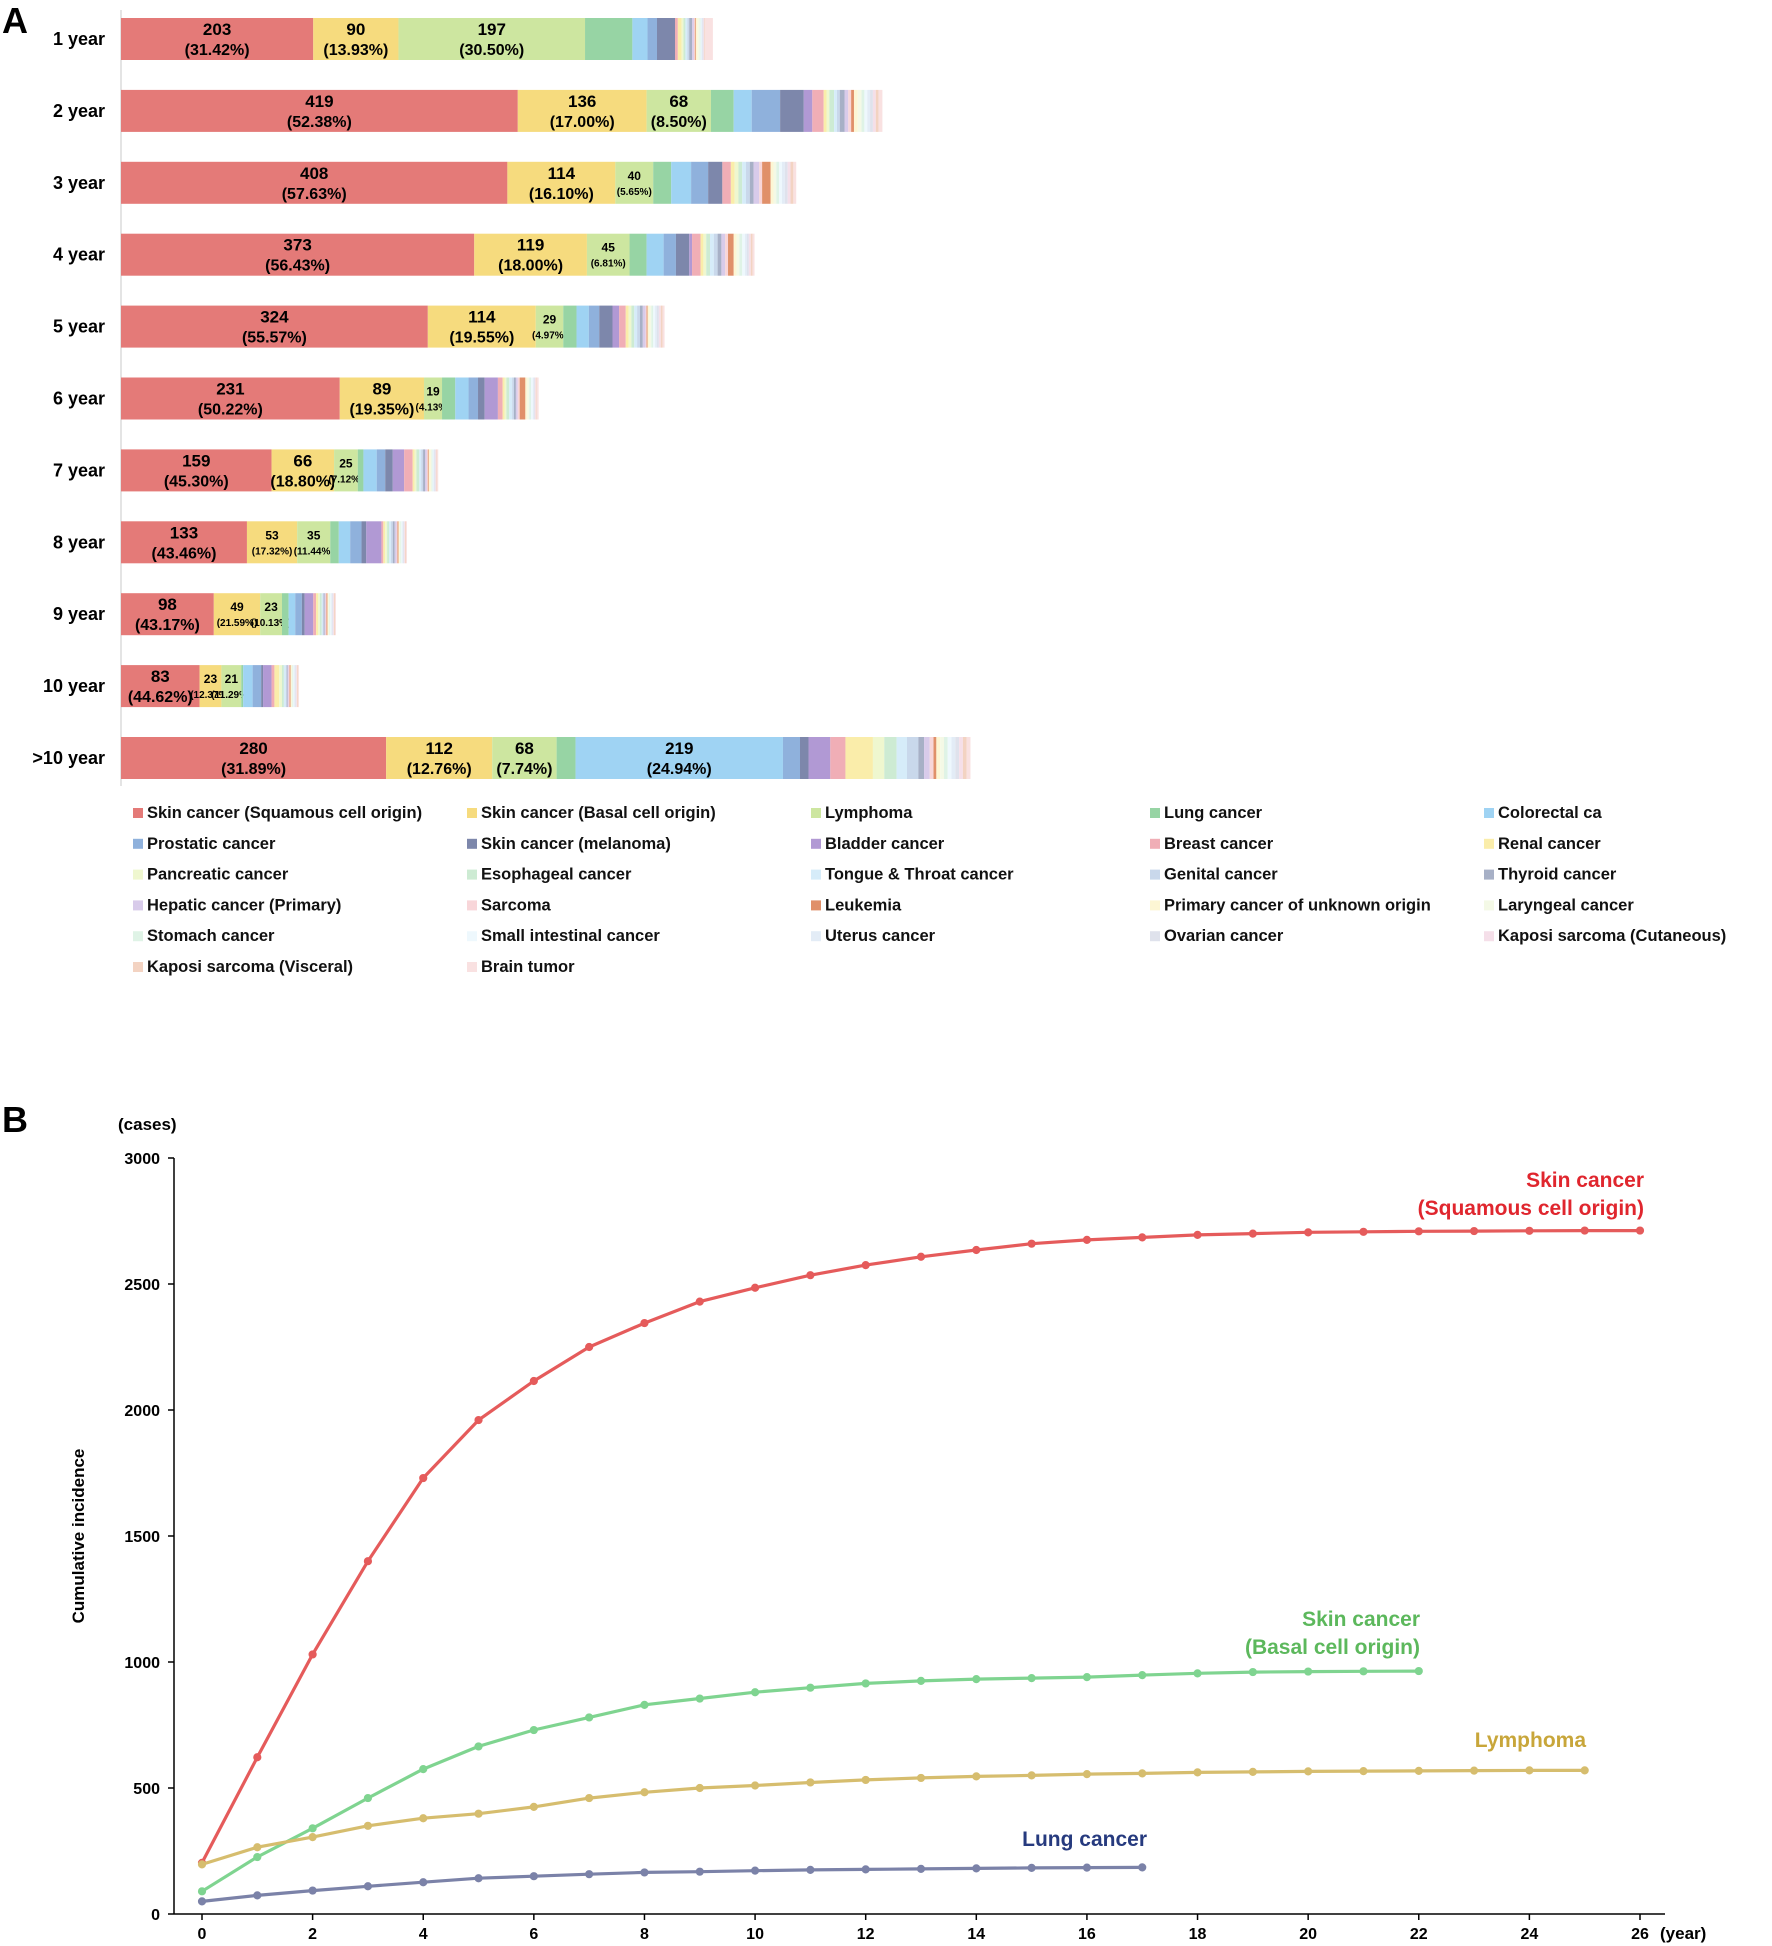  What do you see at coordinates (147, 1124) in the screenshot?
I see `y-unit-label: (cases)` at bounding box center [147, 1124].